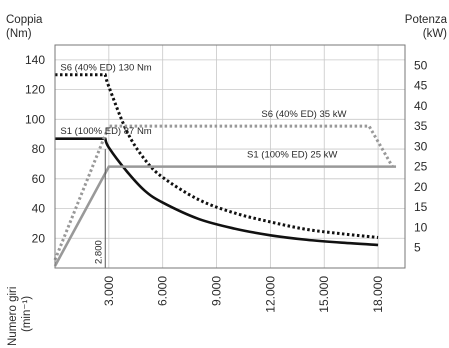  Describe the element at coordinates (426, 20) in the screenshot. I see `y-right-label-line1: Potenza` at that location.